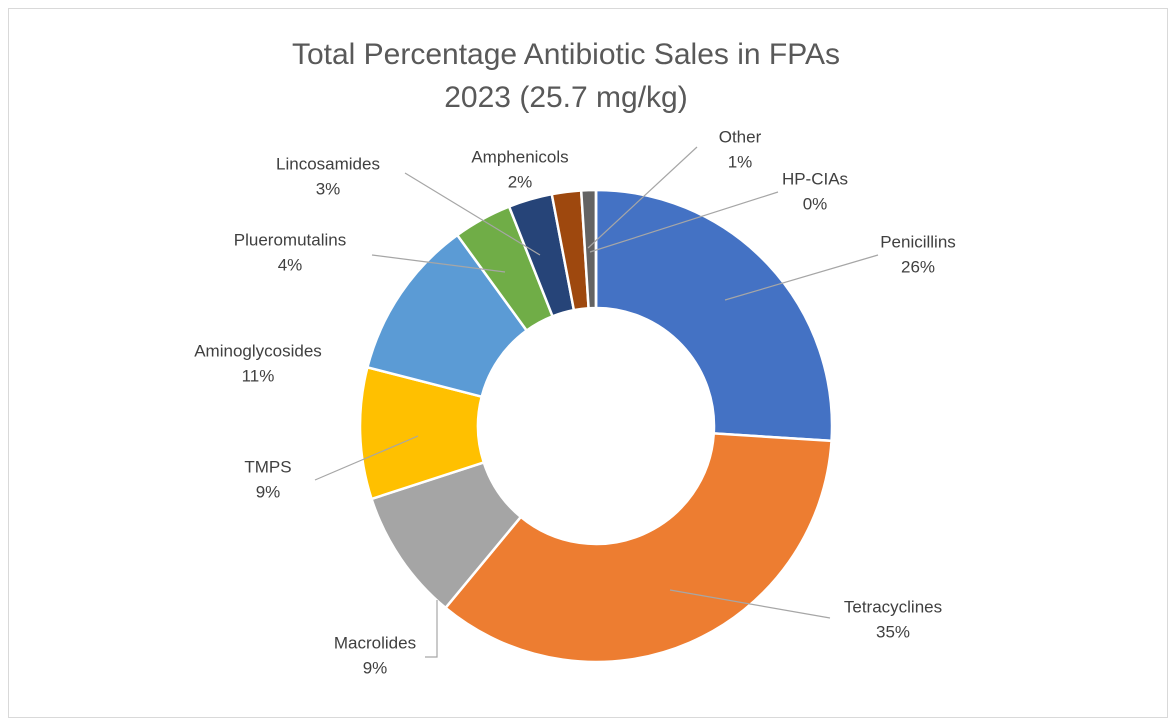  What do you see at coordinates (267, 466) in the screenshot?
I see `data-label-name: TMPS` at bounding box center [267, 466].